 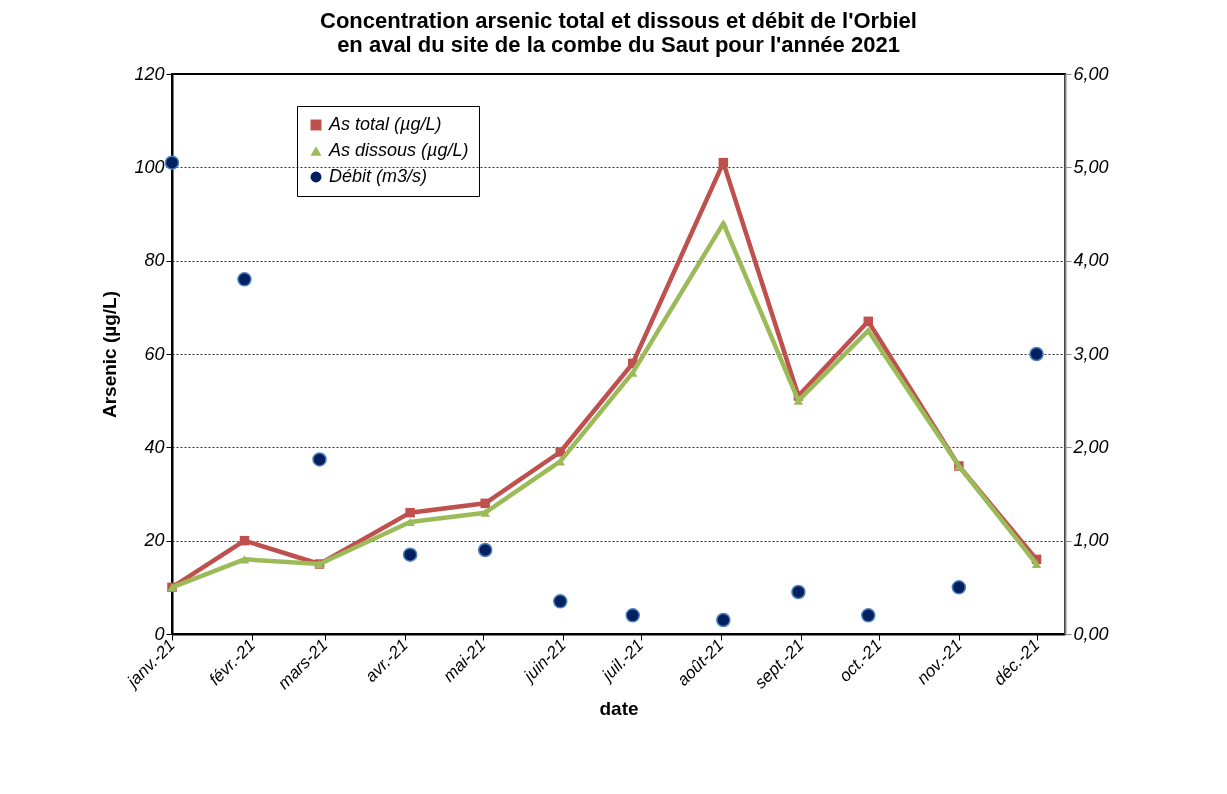 I want to click on y2-tick-label: 3,00, so click(x=1091, y=353).